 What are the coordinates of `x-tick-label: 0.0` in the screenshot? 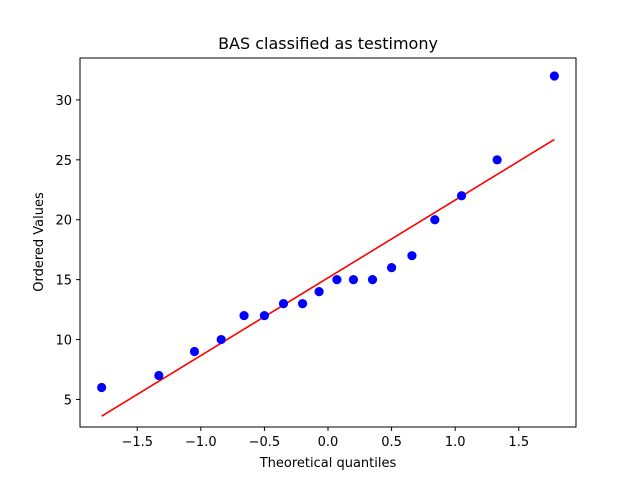 It's located at (328, 442).